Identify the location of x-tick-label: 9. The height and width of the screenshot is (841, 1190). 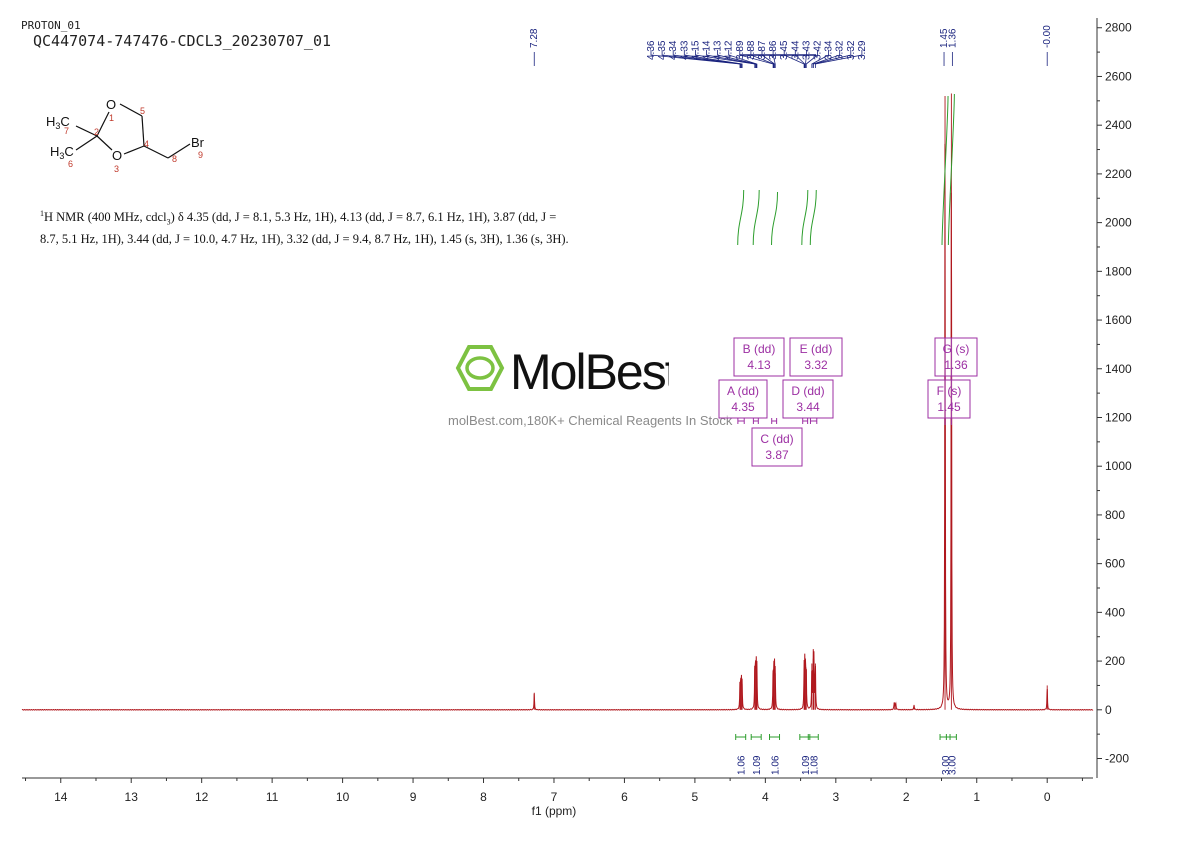
(413, 797).